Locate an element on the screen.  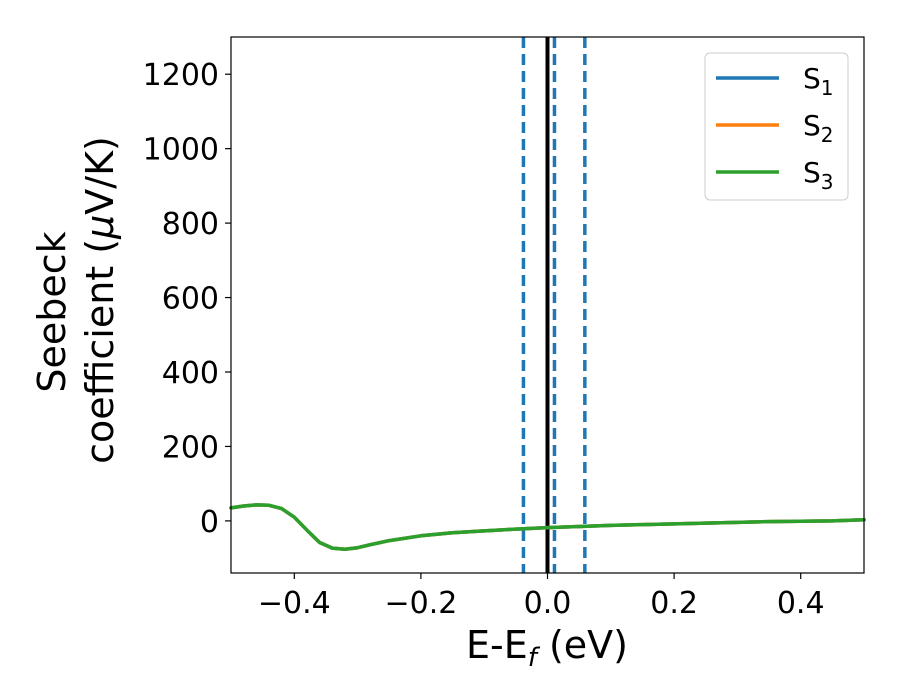
y-tick-label: 800 is located at coordinates (190, 224).